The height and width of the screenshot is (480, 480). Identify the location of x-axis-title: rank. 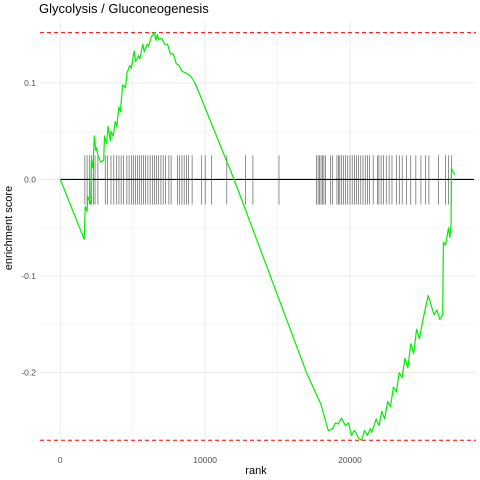
(256, 471).